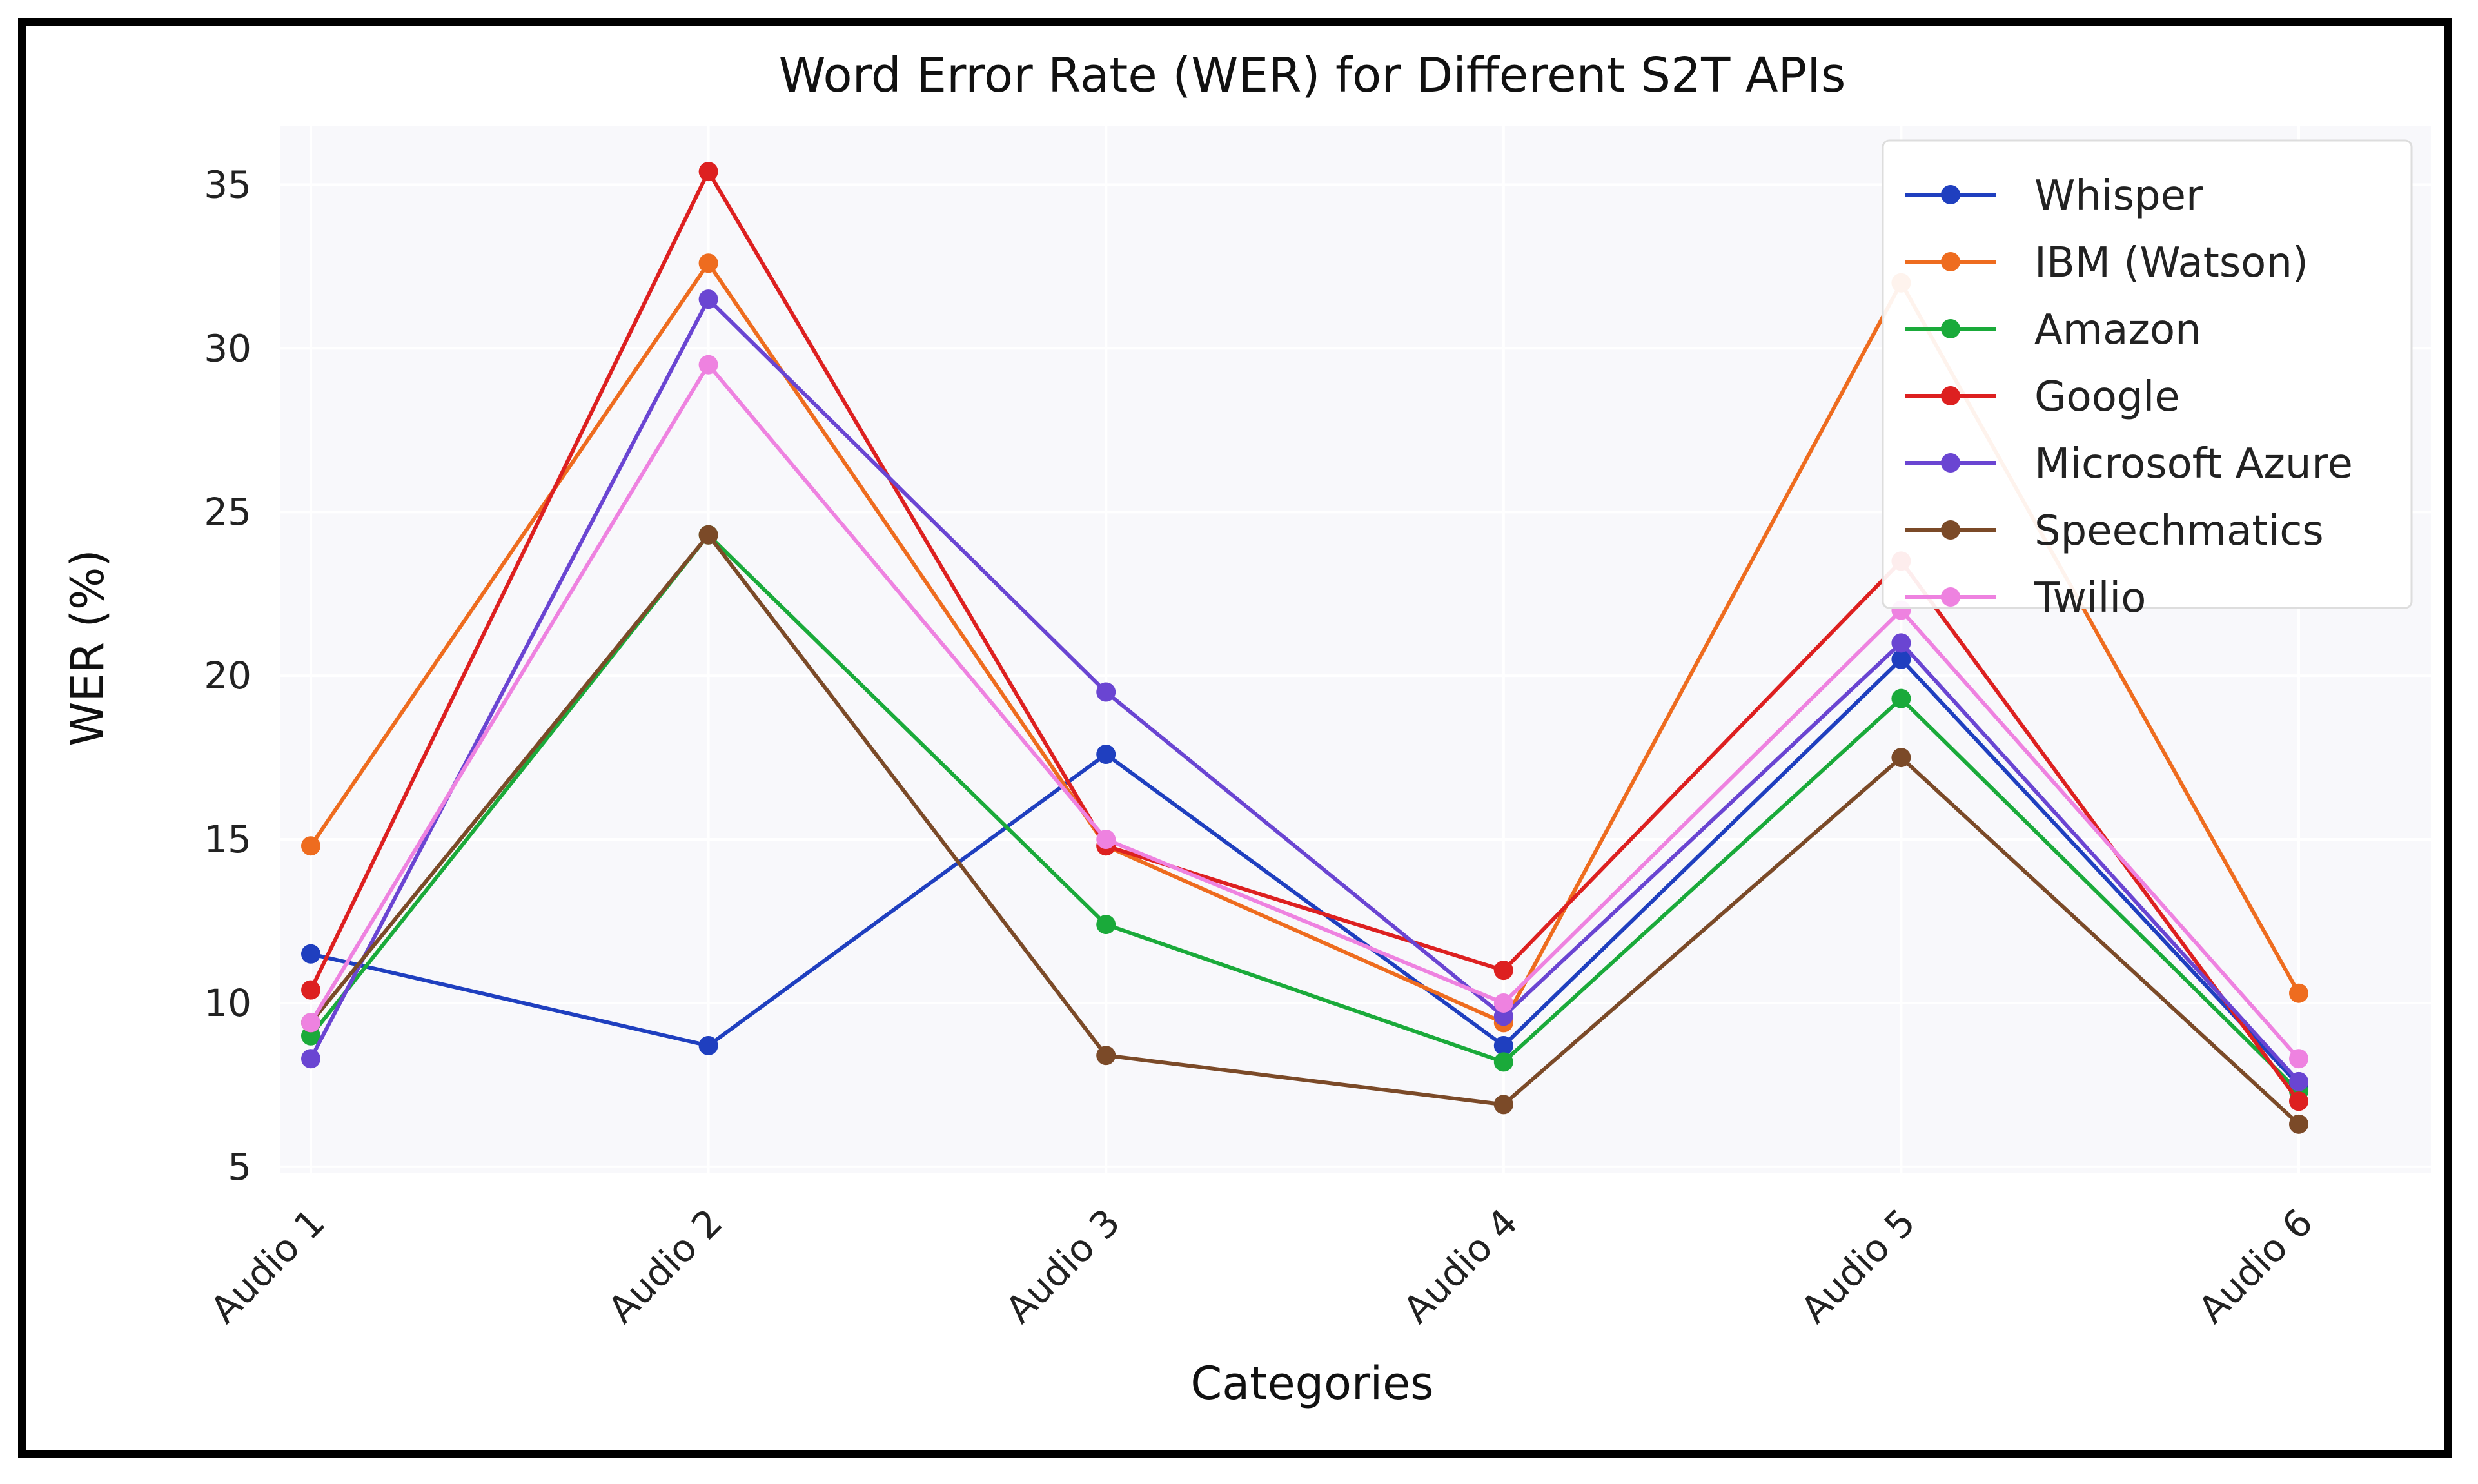 The height and width of the screenshot is (1484, 2478). What do you see at coordinates (228, 348) in the screenshot?
I see `y-tick-label: 30` at bounding box center [228, 348].